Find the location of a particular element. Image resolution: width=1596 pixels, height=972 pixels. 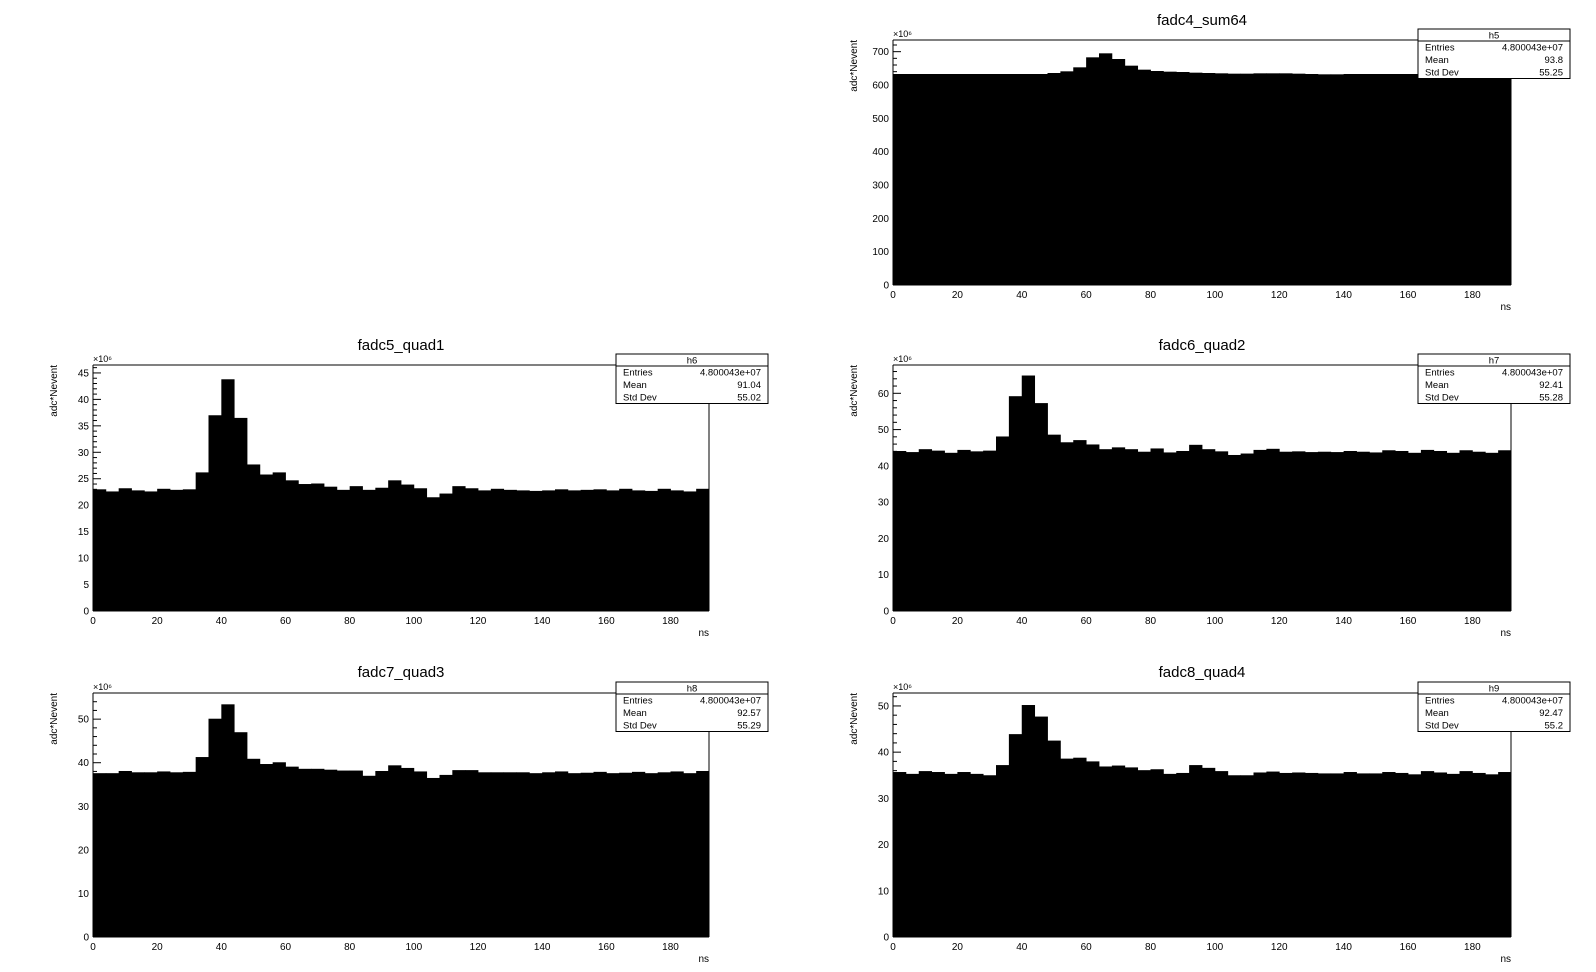

x-tick-label: 180 is located at coordinates (670, 621).